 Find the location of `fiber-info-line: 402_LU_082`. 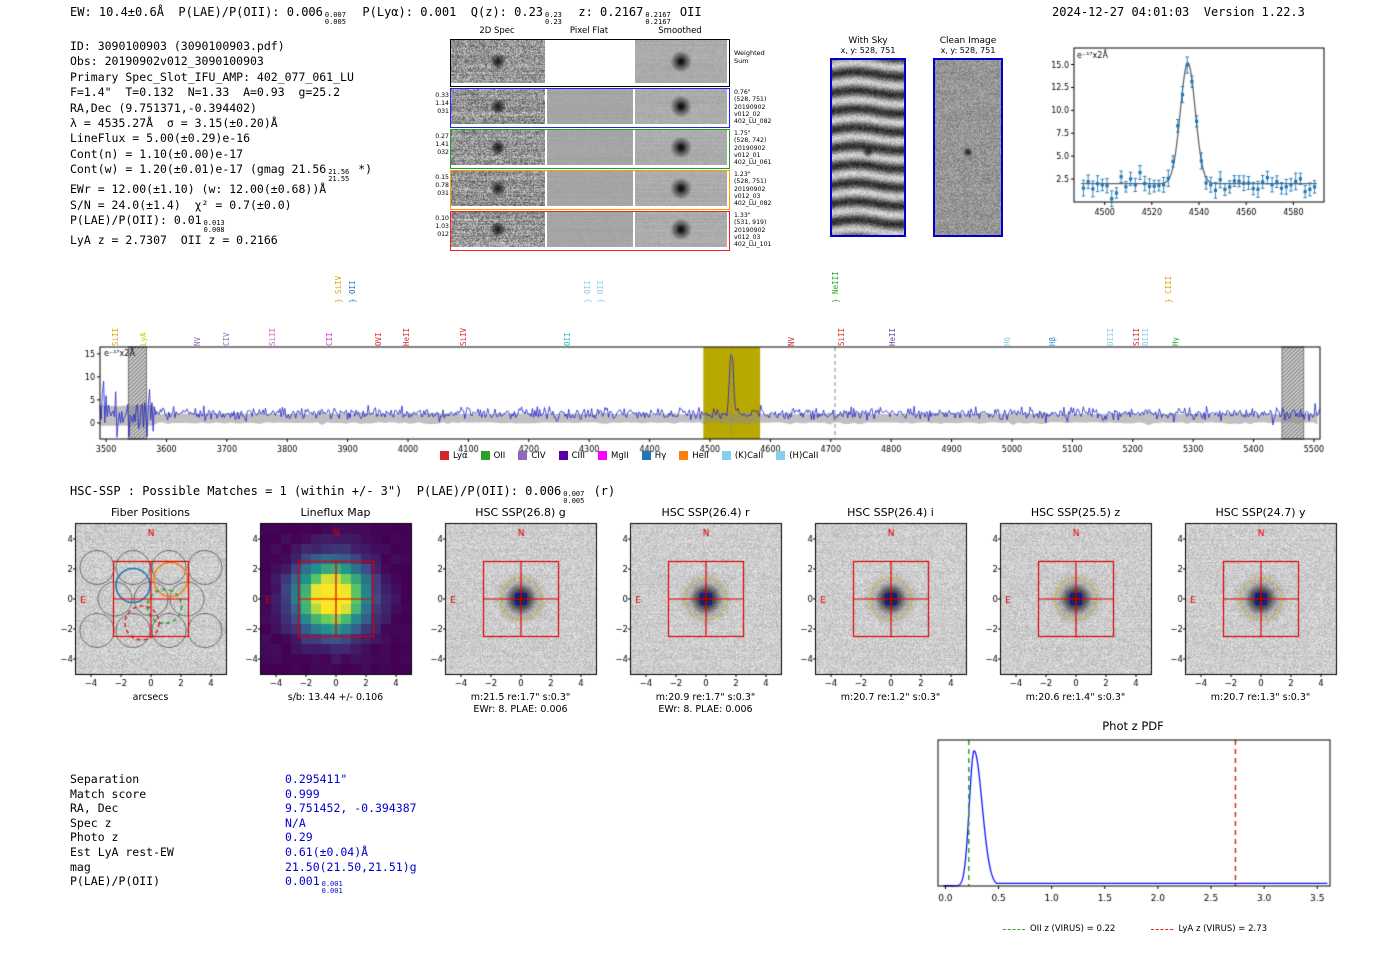

fiber-info-line: 402_LU_082 is located at coordinates (753, 204).